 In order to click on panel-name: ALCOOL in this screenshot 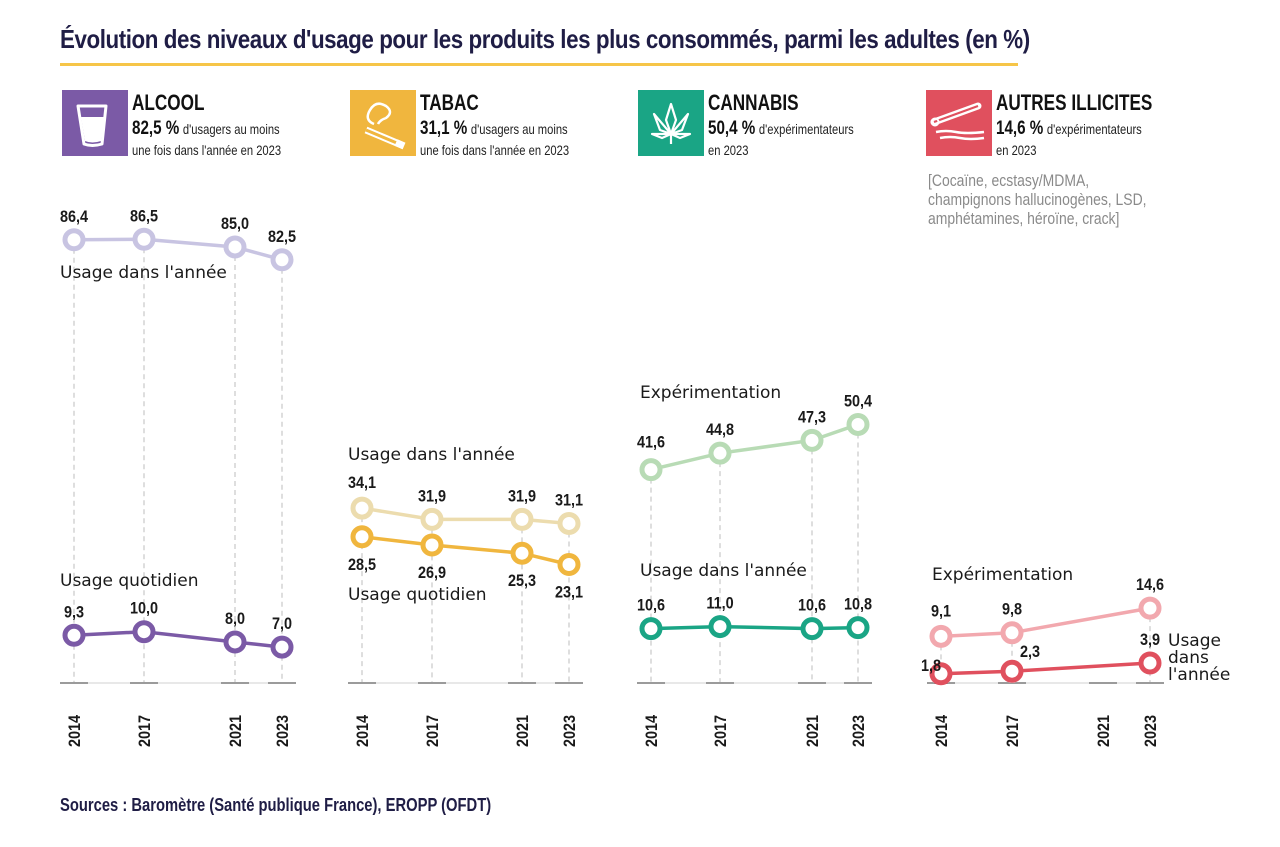, I will do `click(168, 102)`.